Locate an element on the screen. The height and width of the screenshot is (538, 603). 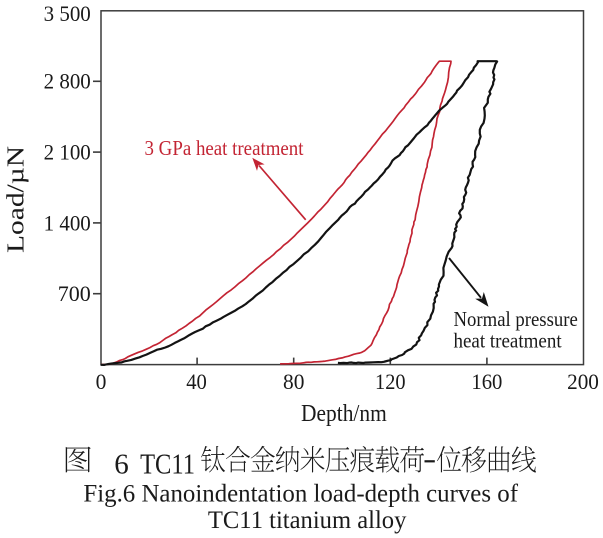
svg-text: 3 GPa heat treatment is located at coordinates (224, 148).